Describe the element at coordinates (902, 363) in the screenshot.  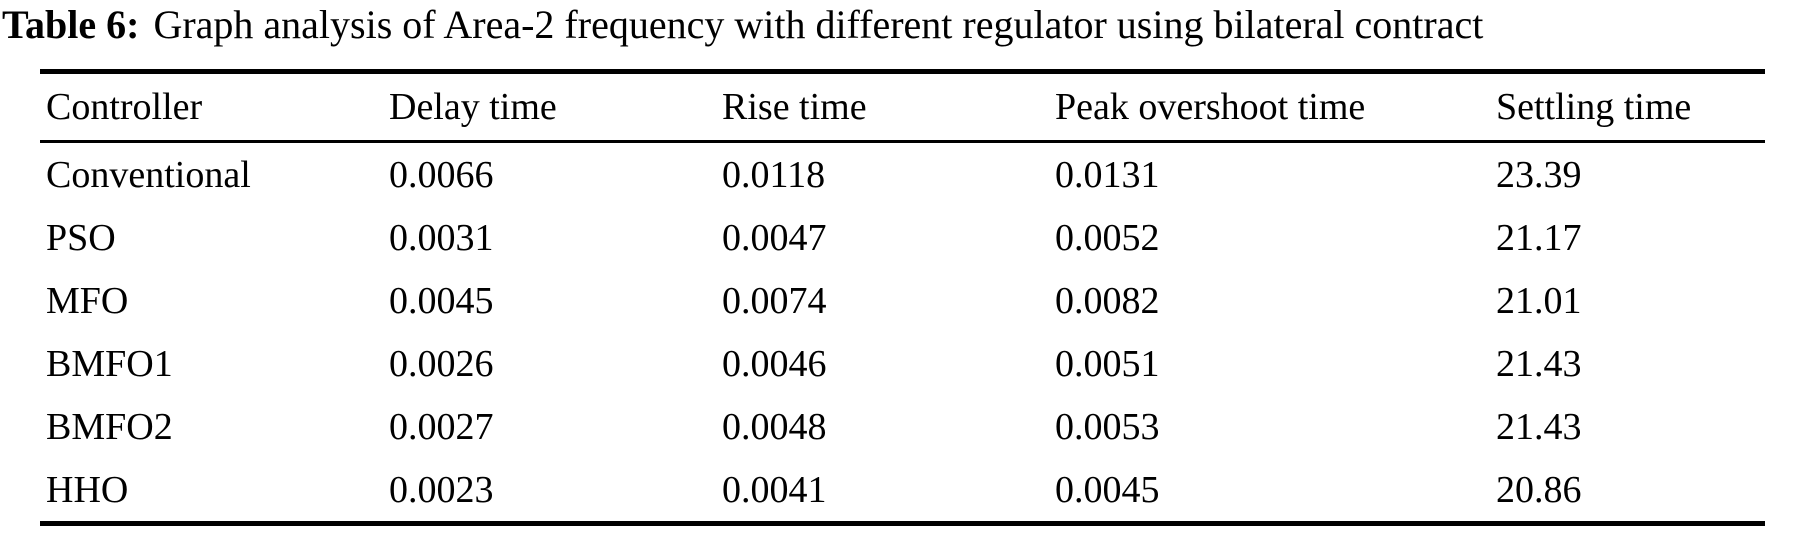
I see `table-row-bmfo1: BMFO1 0.0026 0.0046 0.0051 21.43` at that location.